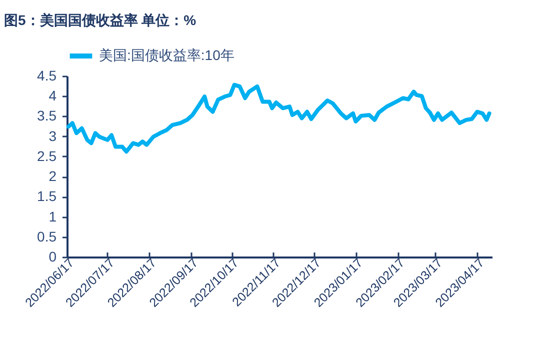  Describe the element at coordinates (47, 236) in the screenshot. I see `y-tick-label: 0.5` at that location.